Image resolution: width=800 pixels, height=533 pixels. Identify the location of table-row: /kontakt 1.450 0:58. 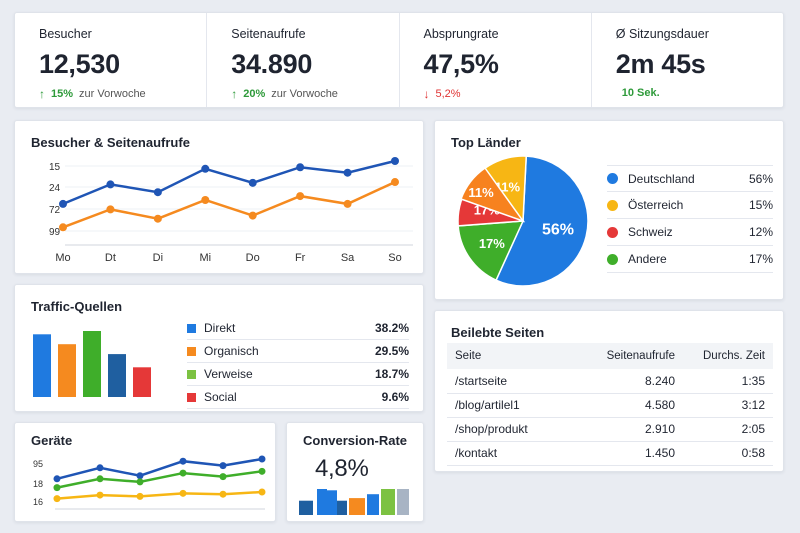
(610, 453).